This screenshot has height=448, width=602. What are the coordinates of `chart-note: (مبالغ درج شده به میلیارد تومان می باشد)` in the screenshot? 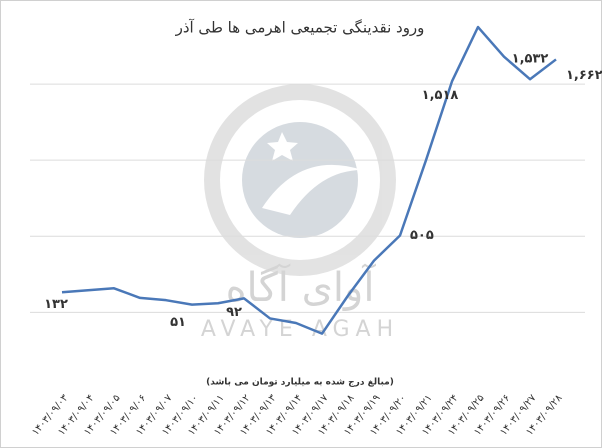 It's located at (300, 383).